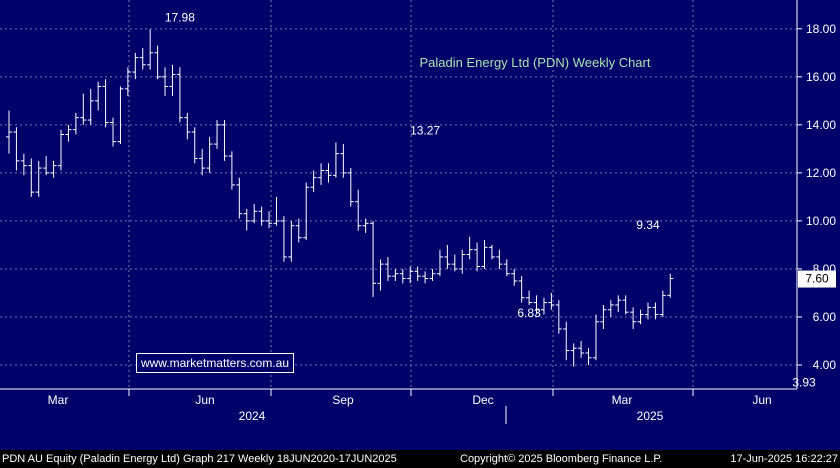 The image size is (840, 468). I want to click on x-month-label: Mar, so click(622, 400).